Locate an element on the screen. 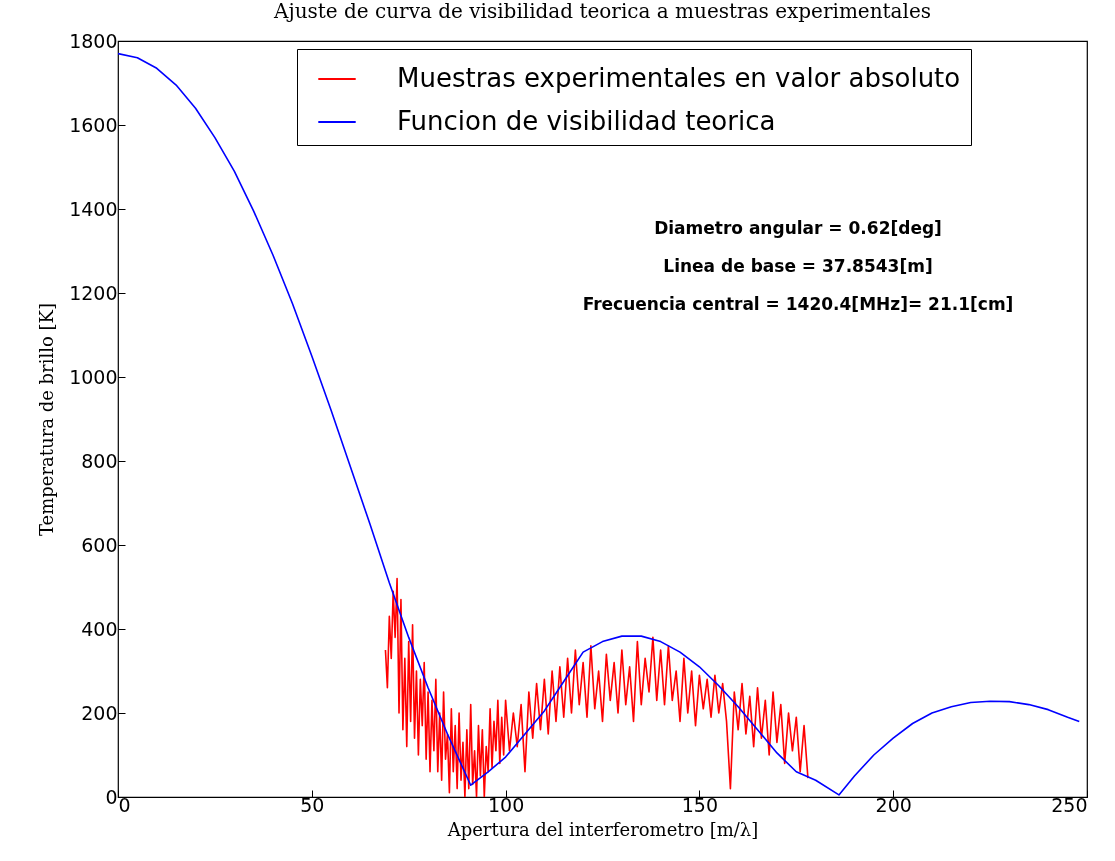 This screenshot has width=1115, height=861. chart-title: Ajuste de curva de visibilidad teorica a muestras experimentales is located at coordinates (602, 11).